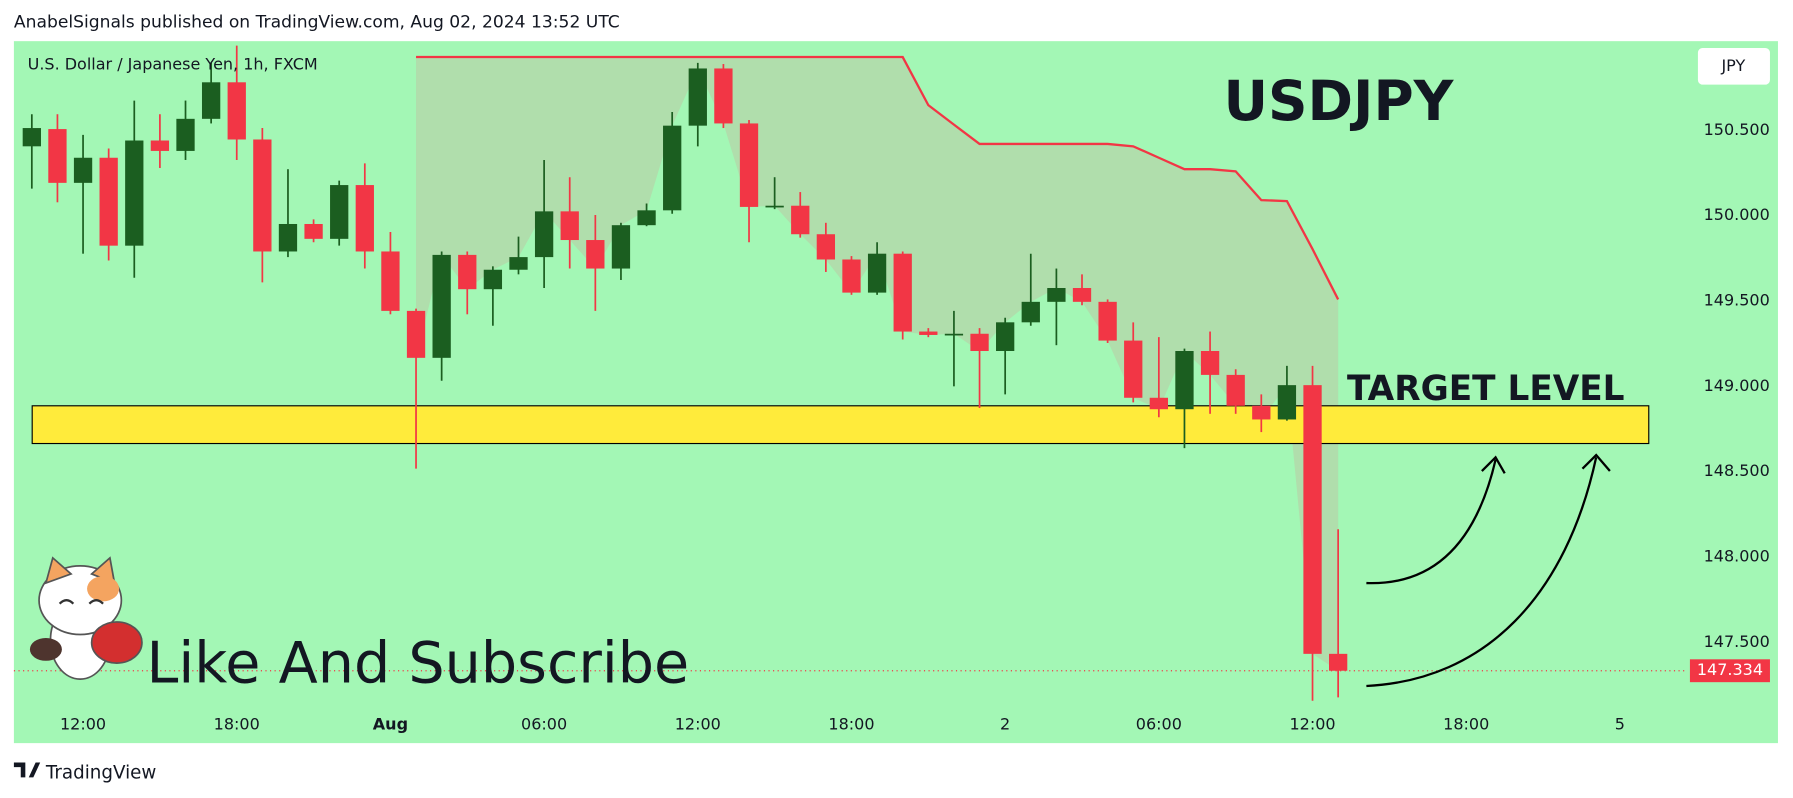 The height and width of the screenshot is (798, 1793). Describe the element at coordinates (1737, 129) in the screenshot. I see `y-tick-label: 150.500` at that location.